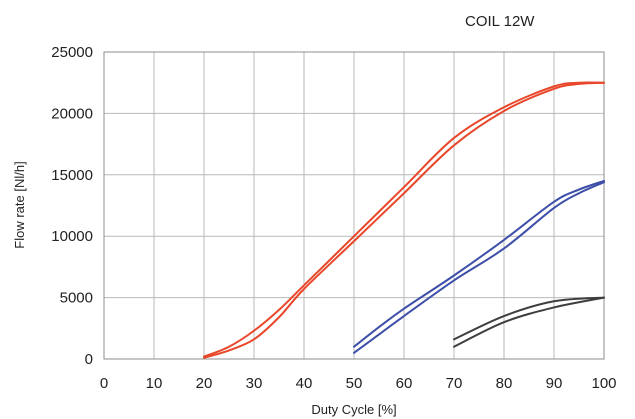 The width and height of the screenshot is (635, 419). Describe the element at coordinates (603, 383) in the screenshot. I see `x-tick-label: 100` at that location.